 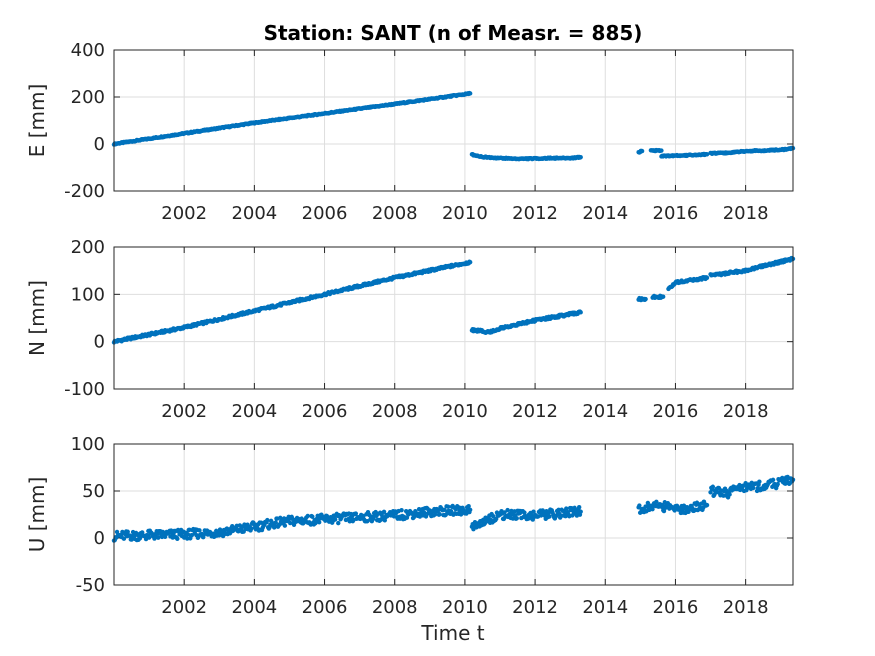 What do you see at coordinates (90, 585) in the screenshot?
I see `y-tick-label: -50` at bounding box center [90, 585].